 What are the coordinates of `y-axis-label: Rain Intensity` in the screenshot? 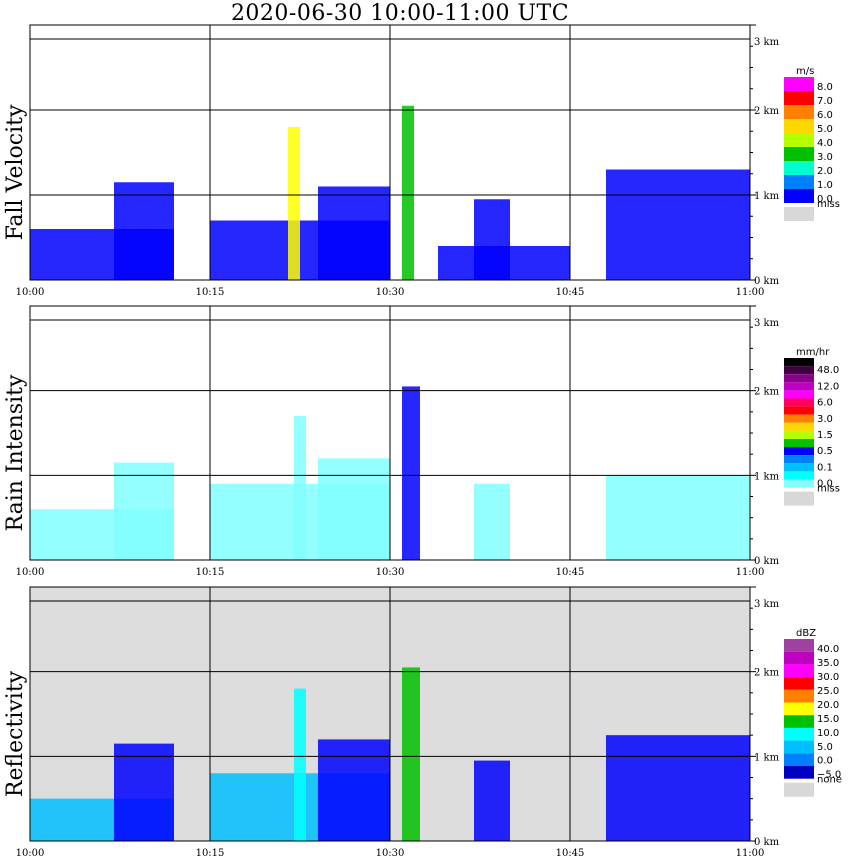 It's located at (15, 452).